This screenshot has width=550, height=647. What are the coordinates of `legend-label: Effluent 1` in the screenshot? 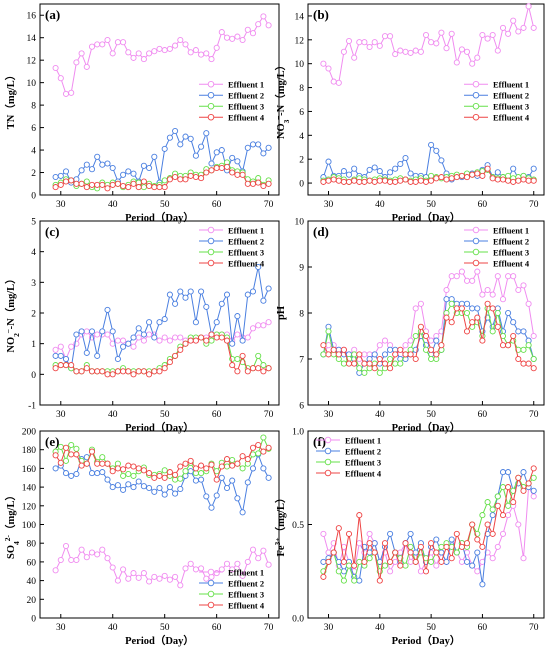 It's located at (246, 85).